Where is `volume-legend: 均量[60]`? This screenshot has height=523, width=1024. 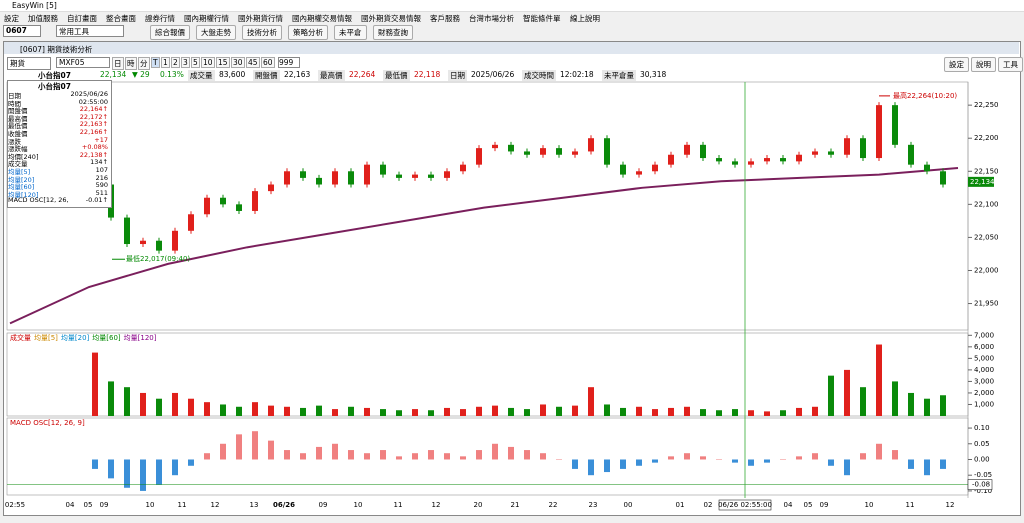
volume-legend: 均量[60] is located at coordinates (106, 337).